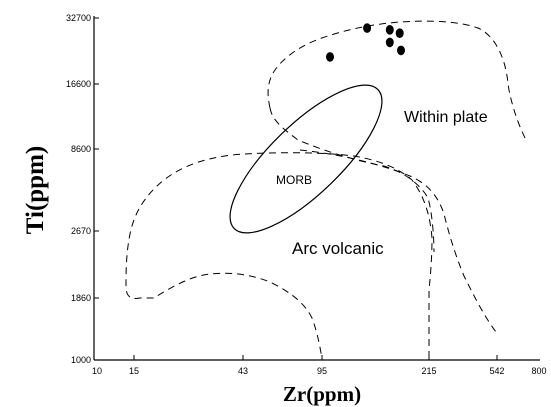  Describe the element at coordinates (446, 117) in the screenshot. I see `within-plate-label: Within plate` at that location.